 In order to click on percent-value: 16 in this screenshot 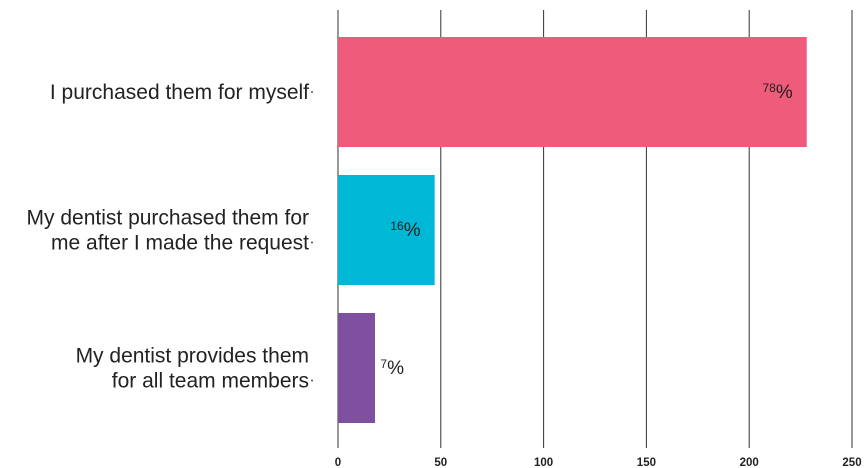, I will do `click(397, 226)`.